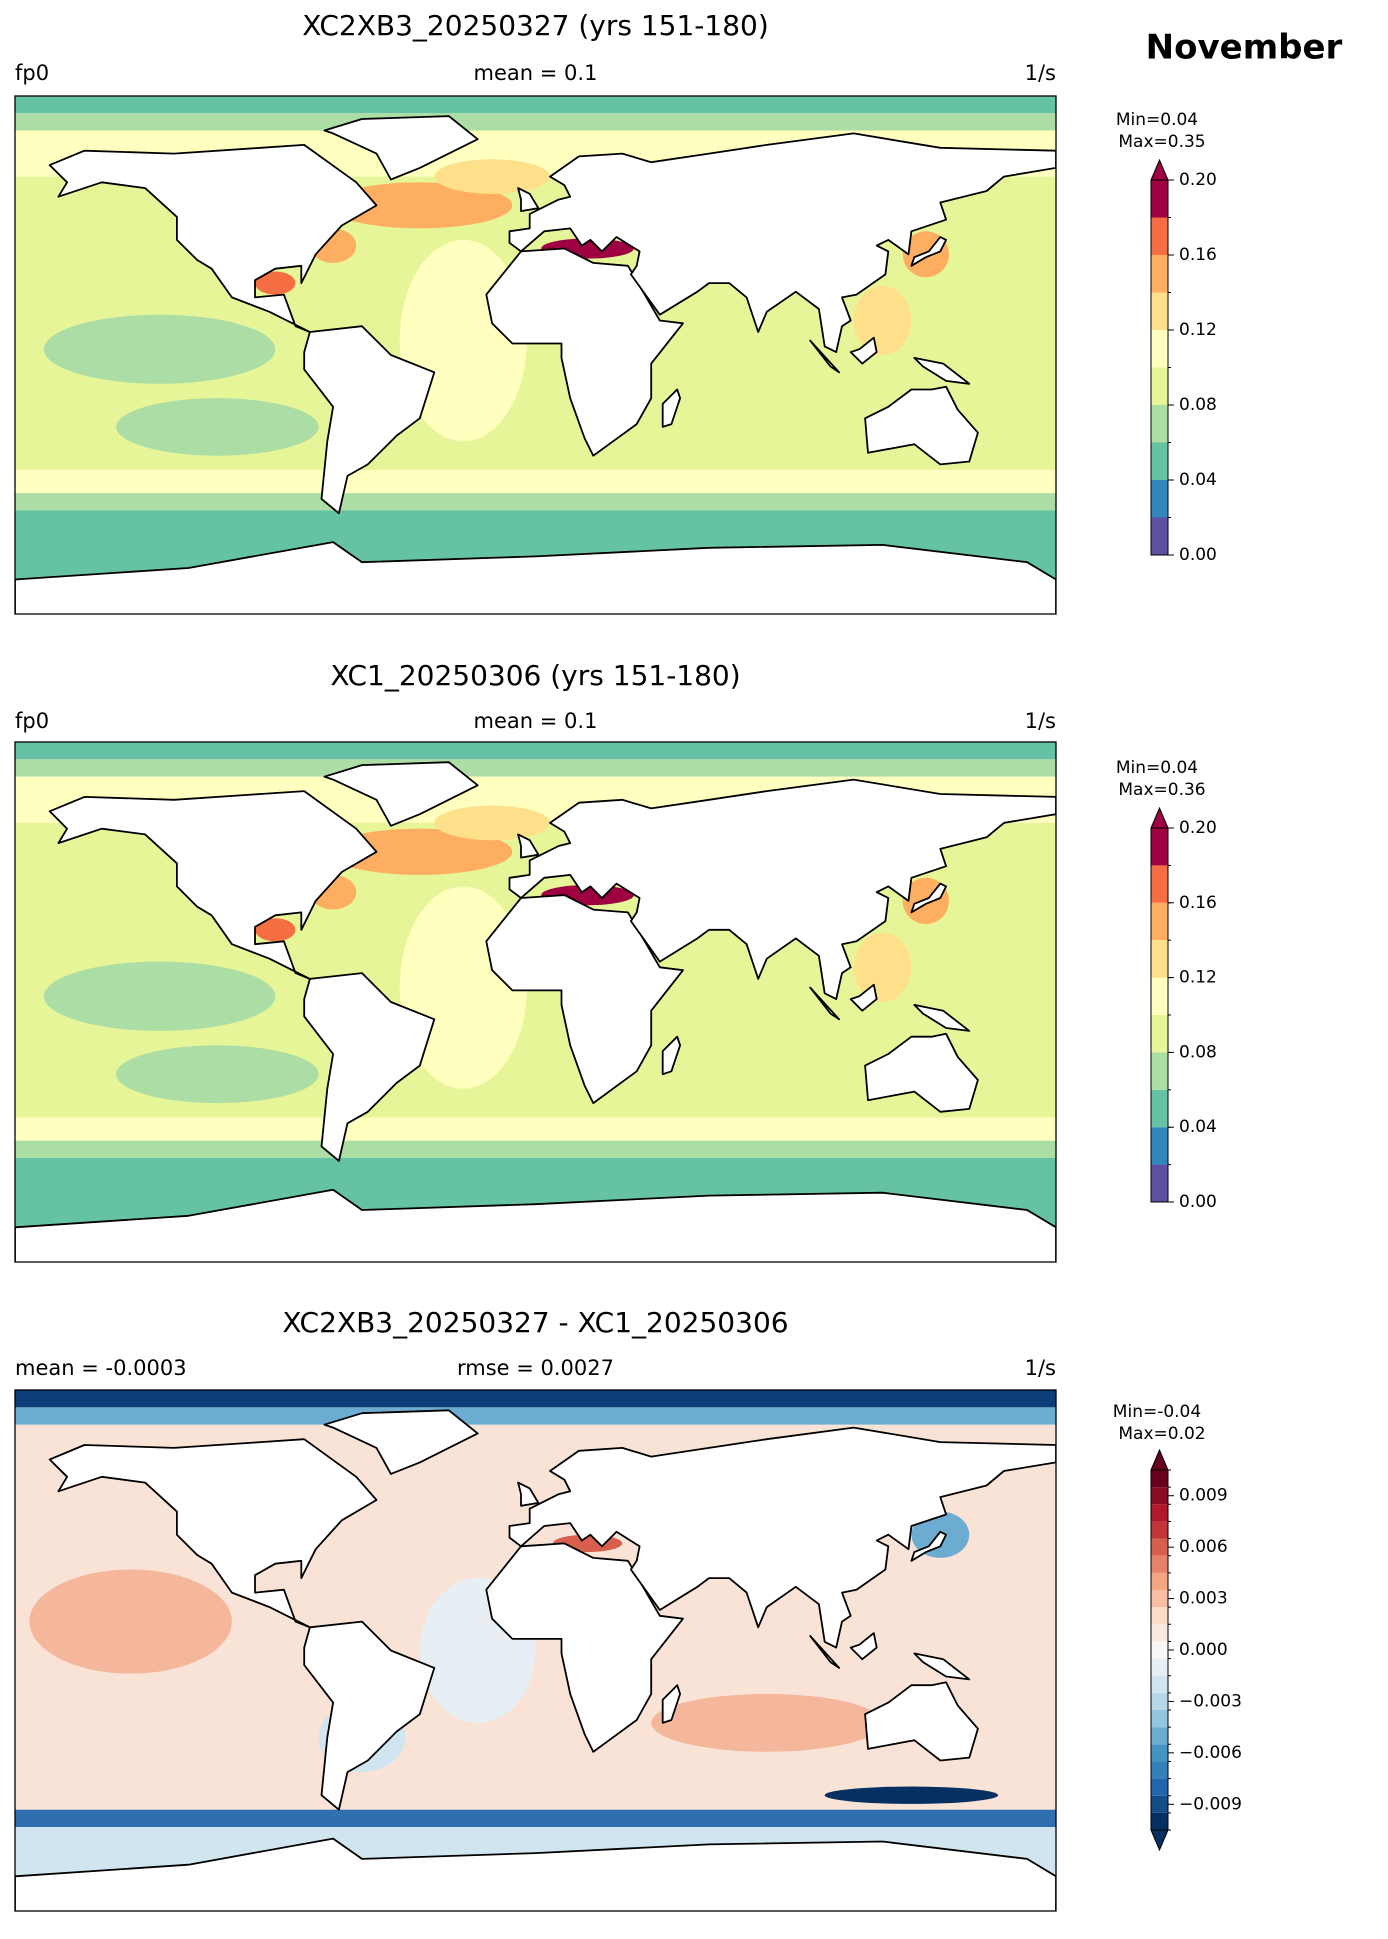 This screenshot has height=1939, width=1388. I want to click on panel-title: XC1_20250306 (yrs 151-180), so click(535, 675).